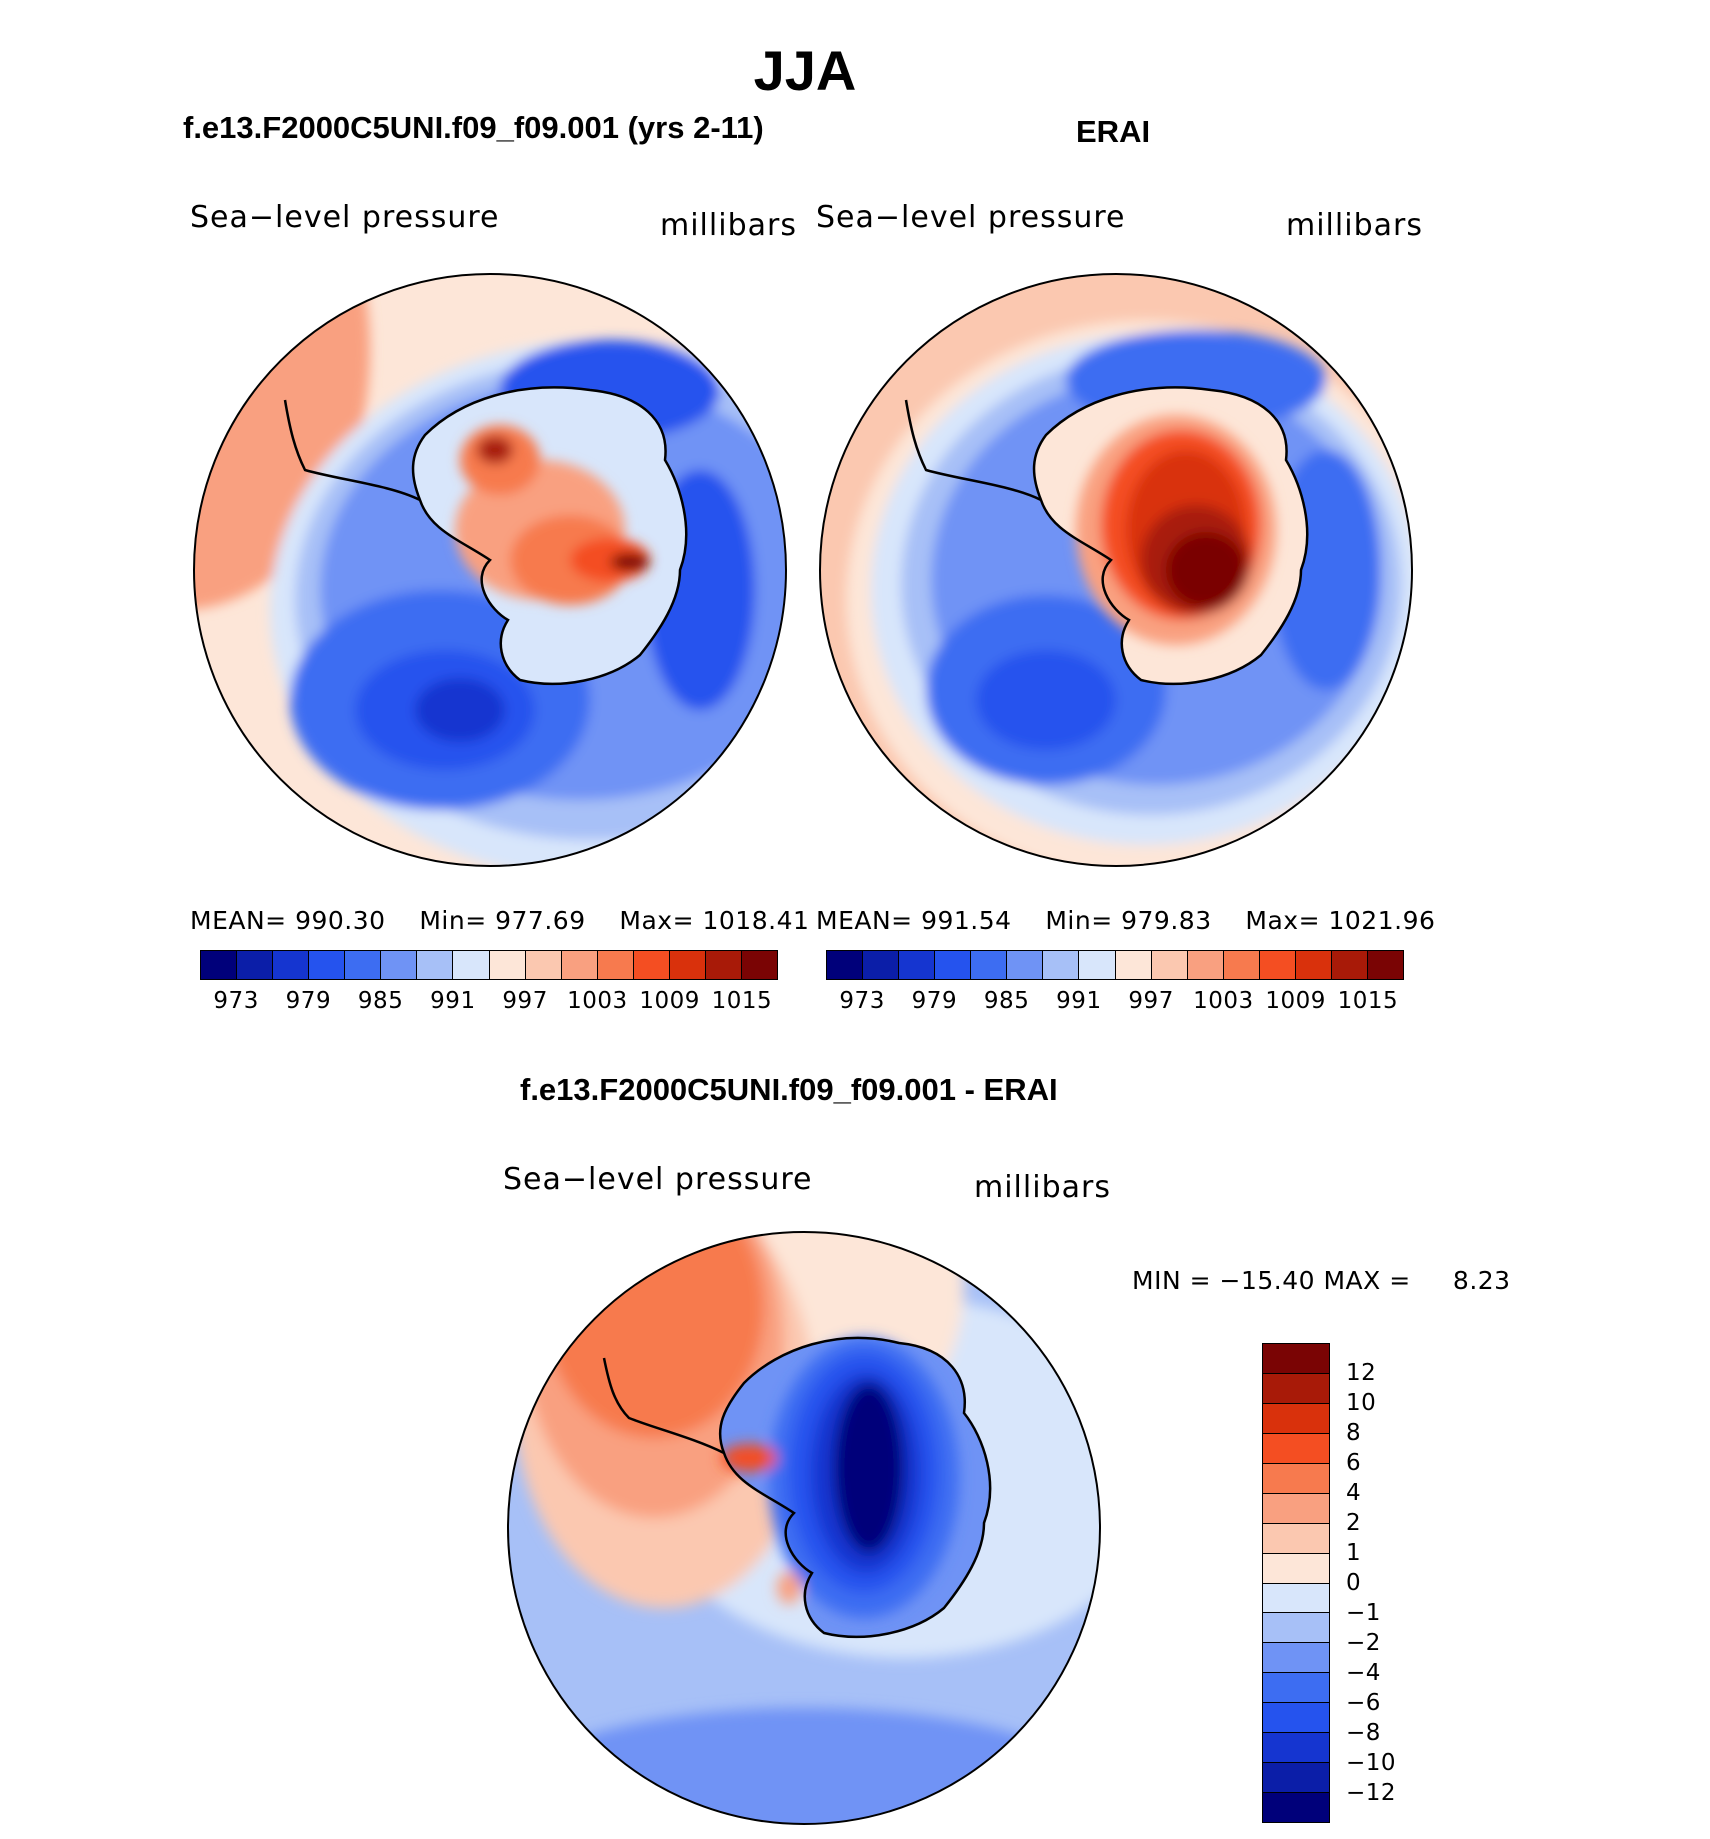 This screenshot has width=1710, height=1839. Describe the element at coordinates (1283, 920) in the screenshot. I see `panel2-max-label: Max=` at that location.